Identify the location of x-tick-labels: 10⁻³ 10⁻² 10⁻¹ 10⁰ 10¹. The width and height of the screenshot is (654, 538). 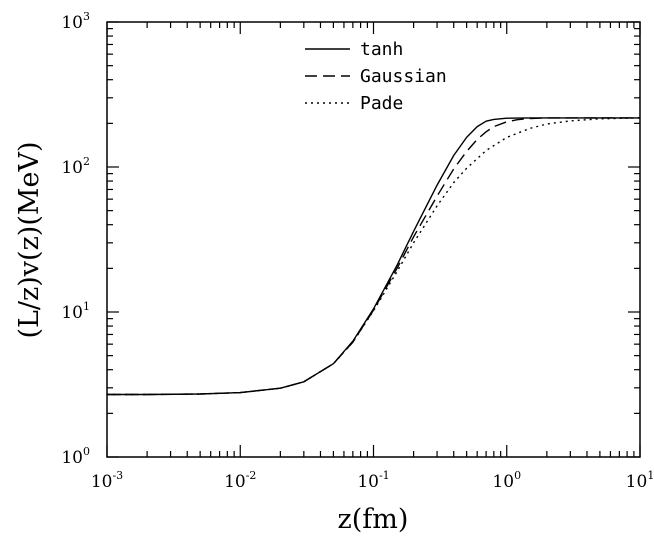
(372, 480).